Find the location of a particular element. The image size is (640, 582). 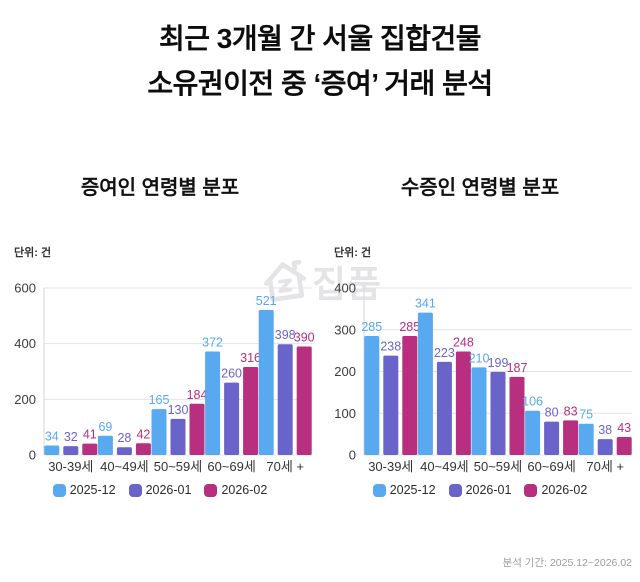

bar-2026-02-70세 + is located at coordinates (304, 400).